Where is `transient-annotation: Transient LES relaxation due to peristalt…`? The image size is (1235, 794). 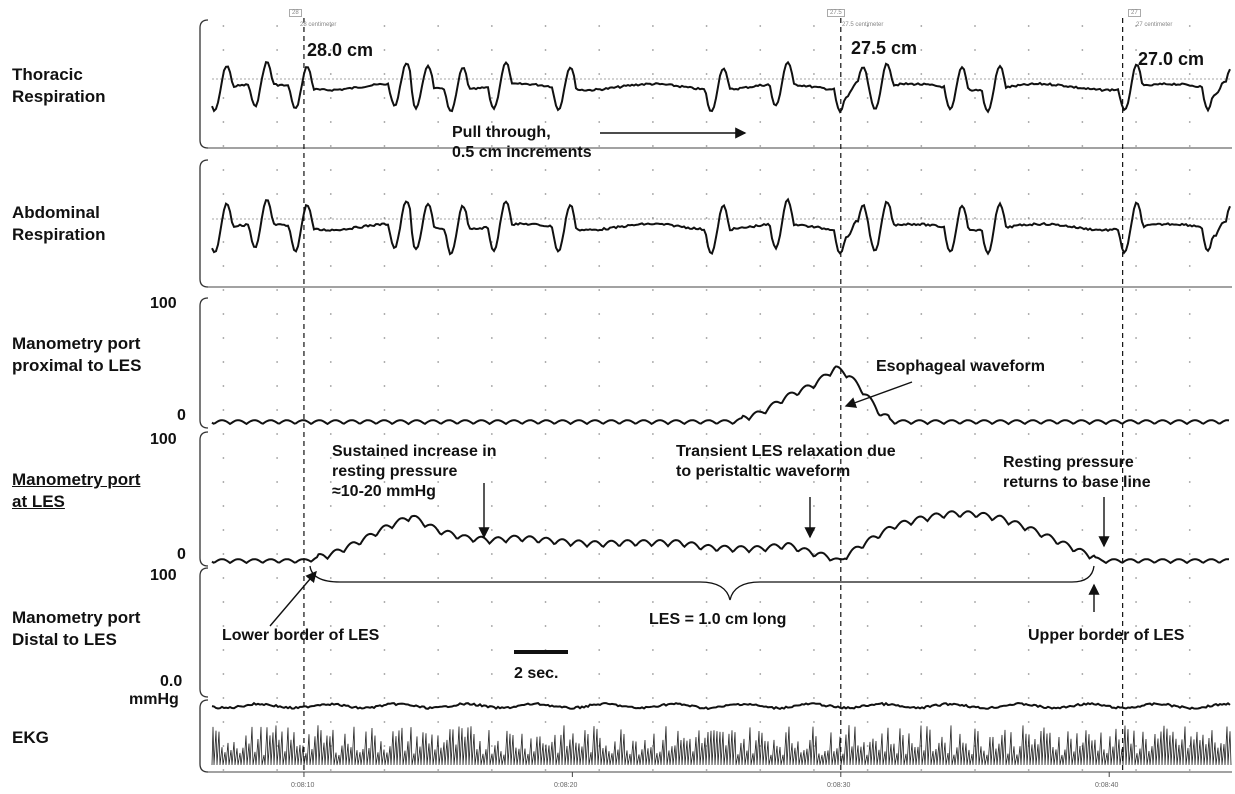
transient-annotation: Transient LES relaxation due to peristalt… is located at coordinates (786, 461).